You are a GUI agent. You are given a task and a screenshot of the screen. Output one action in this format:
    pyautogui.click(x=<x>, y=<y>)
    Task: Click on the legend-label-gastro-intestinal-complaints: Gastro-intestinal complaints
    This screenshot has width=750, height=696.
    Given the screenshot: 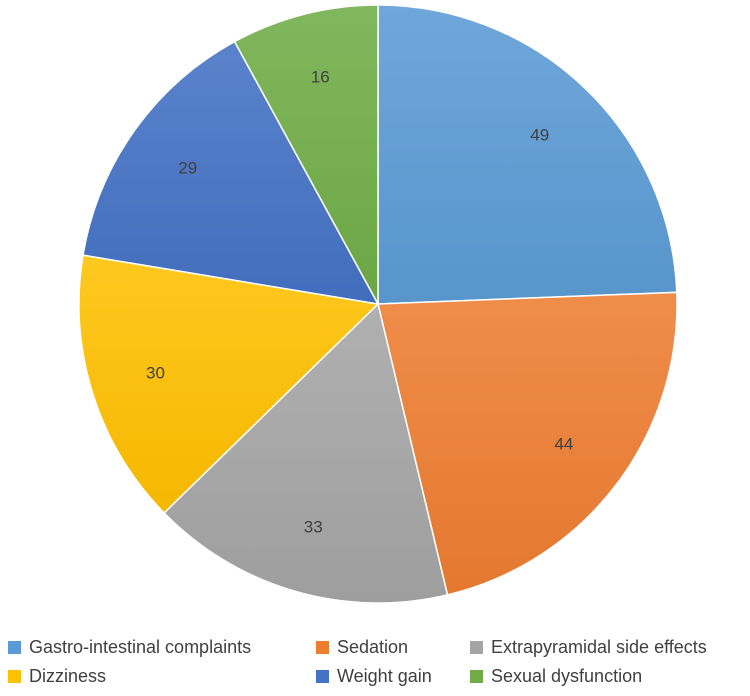 What is the action you would take?
    pyautogui.click(x=140, y=647)
    